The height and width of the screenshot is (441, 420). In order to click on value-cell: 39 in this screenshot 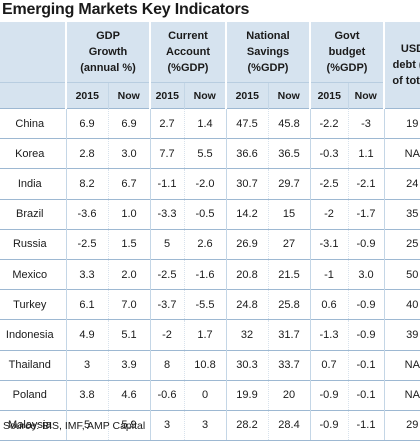, I will do `click(401, 334)`.